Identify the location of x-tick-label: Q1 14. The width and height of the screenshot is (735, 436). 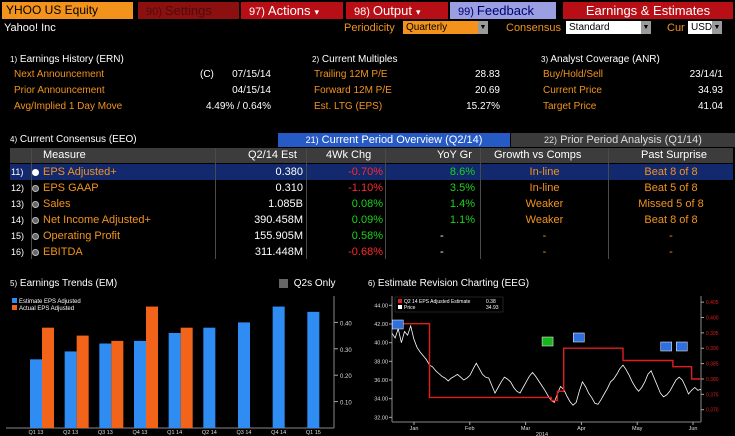
(174, 433).